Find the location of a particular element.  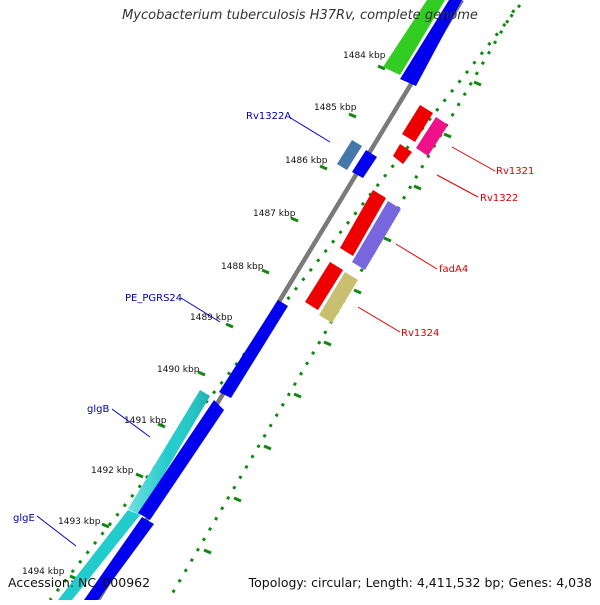

gene-fada4-purple is located at coordinates (376, 235).